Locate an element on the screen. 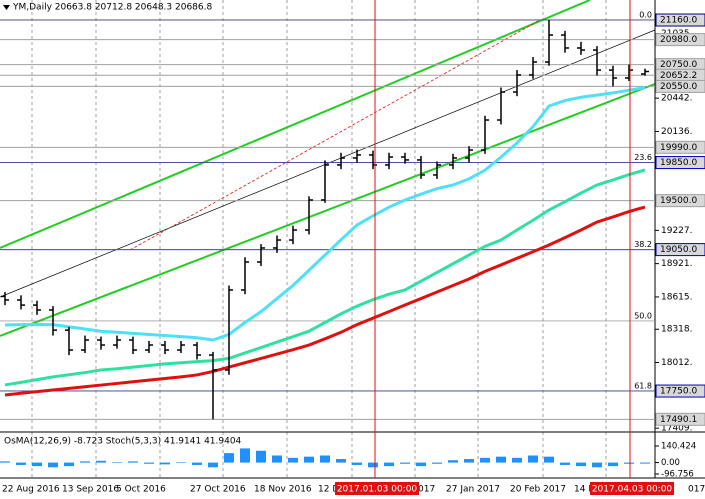 This screenshot has width=705, height=499. x-tick-label: 12 D is located at coordinates (328, 490).